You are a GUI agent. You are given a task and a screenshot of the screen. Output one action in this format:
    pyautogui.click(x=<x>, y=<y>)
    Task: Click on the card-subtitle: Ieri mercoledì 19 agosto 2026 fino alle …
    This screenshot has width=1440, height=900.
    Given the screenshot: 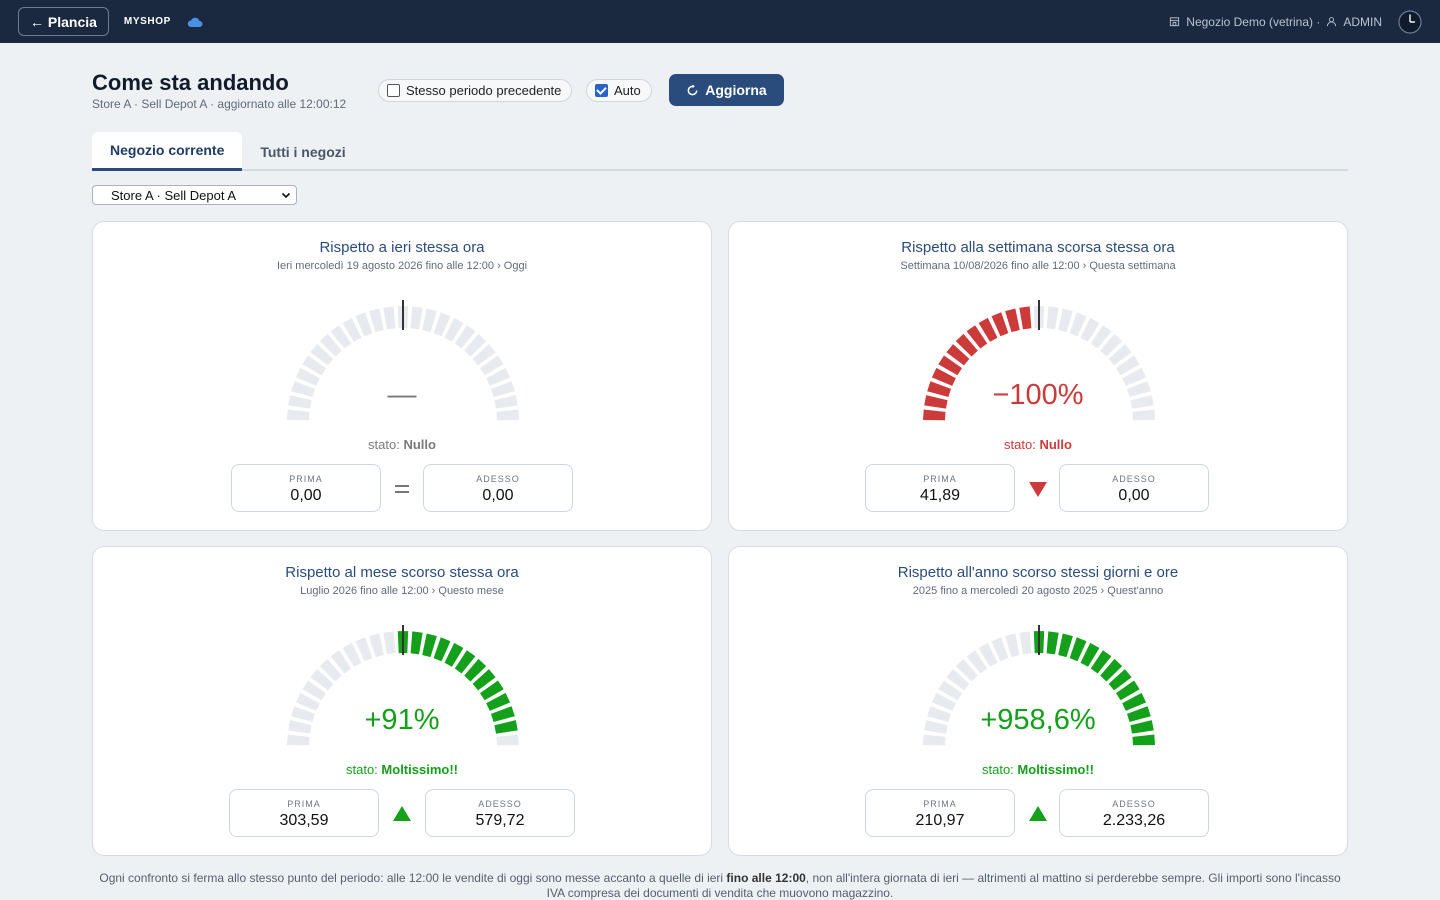 What is the action you would take?
    pyautogui.click(x=402, y=266)
    